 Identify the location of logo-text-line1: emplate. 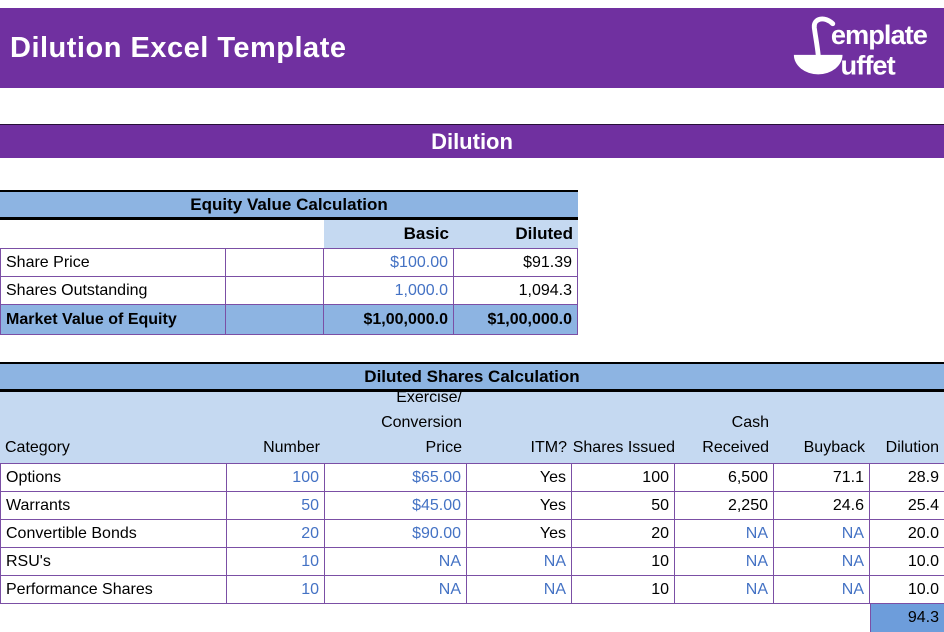
(879, 34).